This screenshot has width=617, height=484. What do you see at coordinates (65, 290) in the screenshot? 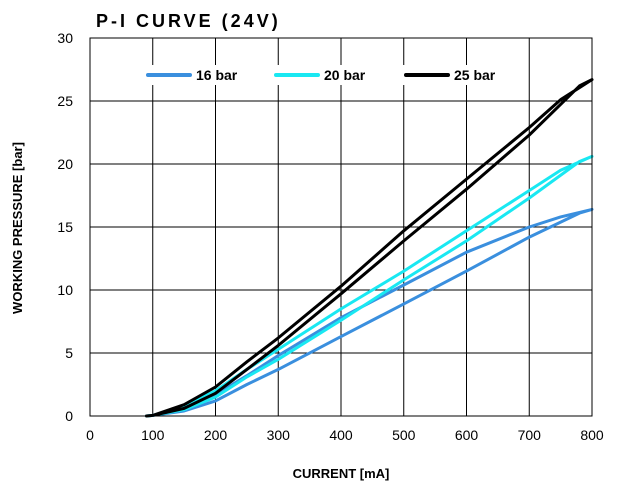
I see `y-tick-label: 10` at bounding box center [65, 290].